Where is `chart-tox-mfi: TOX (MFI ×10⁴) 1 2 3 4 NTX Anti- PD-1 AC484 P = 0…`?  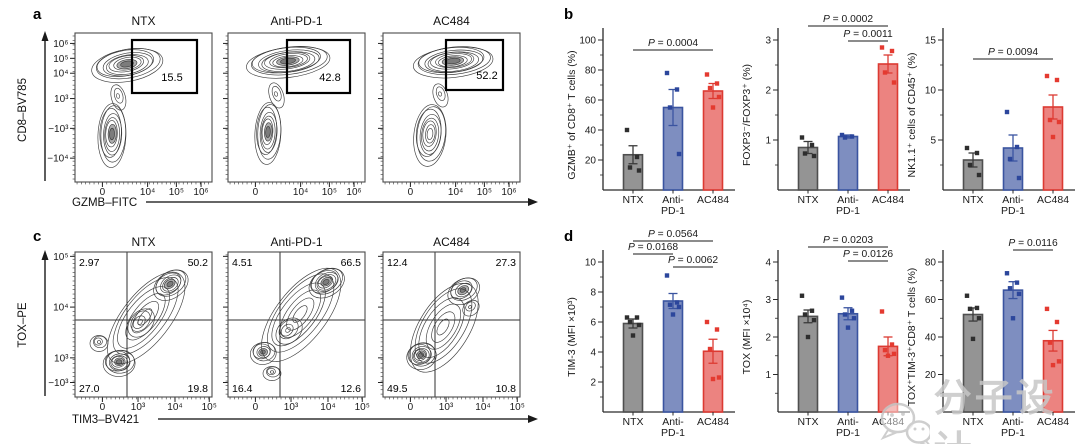
chart-tox-mfi: TOX (MFI ×10⁴) 1 2 3 4 NTX Anti- PD-1 AC484 P = 0… is located at coordinates (825, 334).